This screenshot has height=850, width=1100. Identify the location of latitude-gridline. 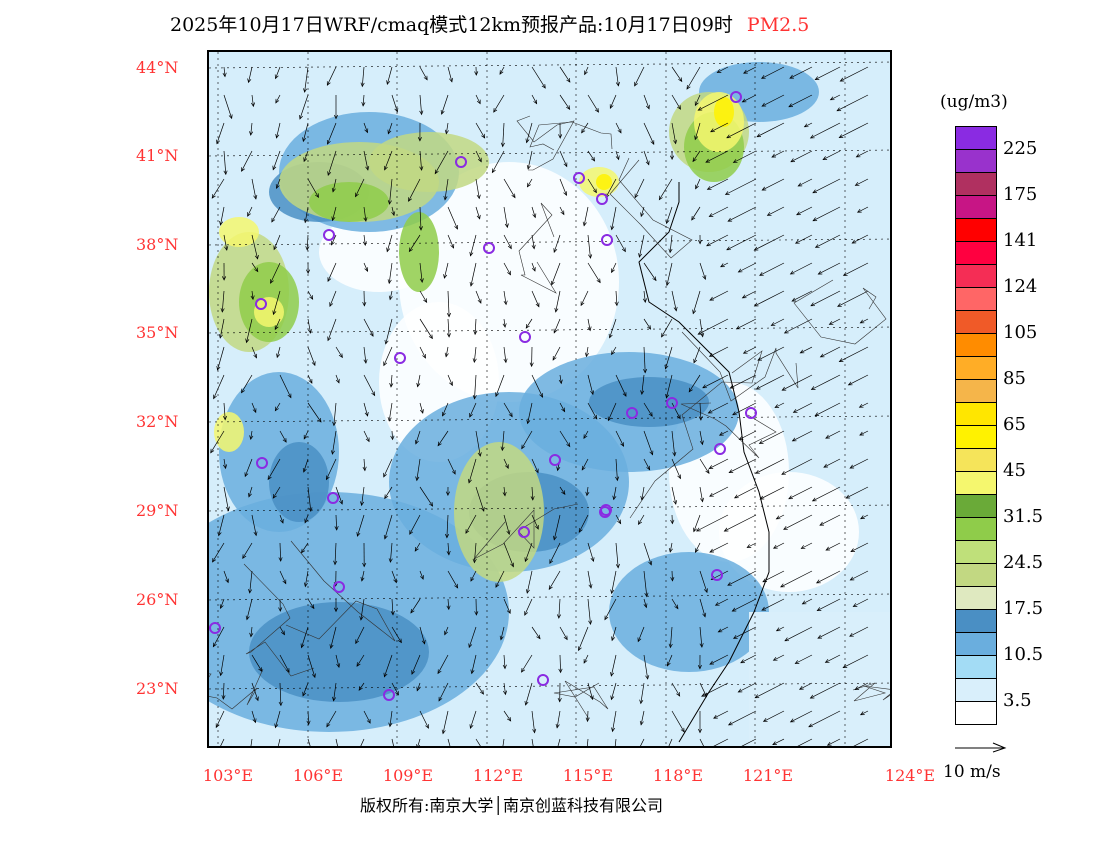
(549, 686).